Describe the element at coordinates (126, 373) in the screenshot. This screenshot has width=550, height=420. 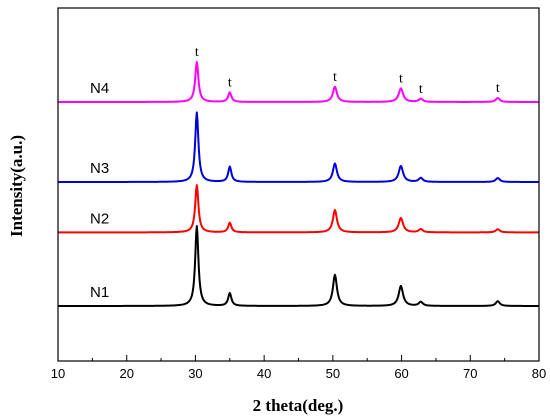
I see `x-tick-label: 20` at that location.